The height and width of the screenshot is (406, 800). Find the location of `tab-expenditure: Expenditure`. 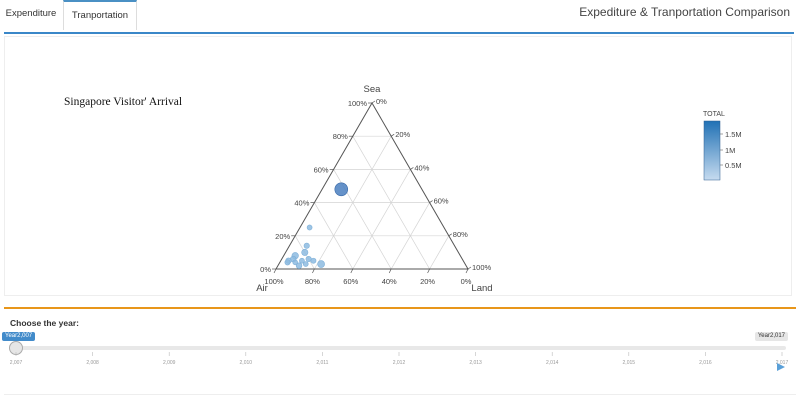

tab-expenditure: Expenditure is located at coordinates (31, 13).